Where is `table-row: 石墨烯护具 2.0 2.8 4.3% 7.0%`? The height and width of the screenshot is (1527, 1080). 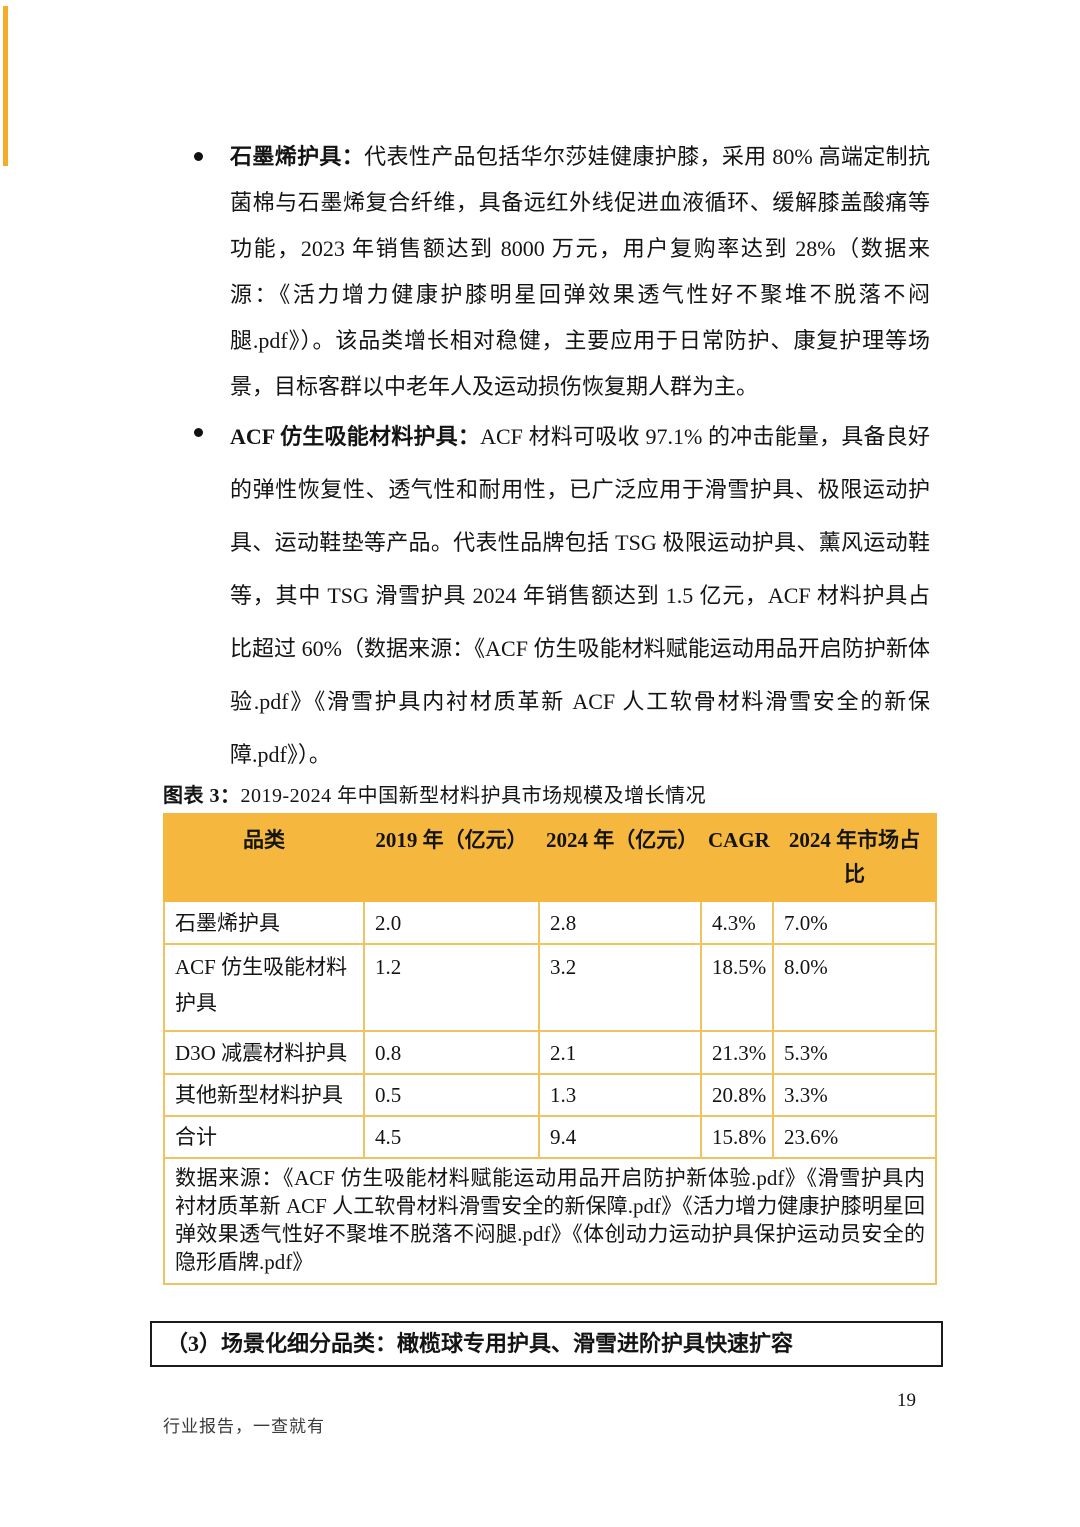 table-row: 石墨烯护具 2.0 2.8 4.3% 7.0% is located at coordinates (550, 922).